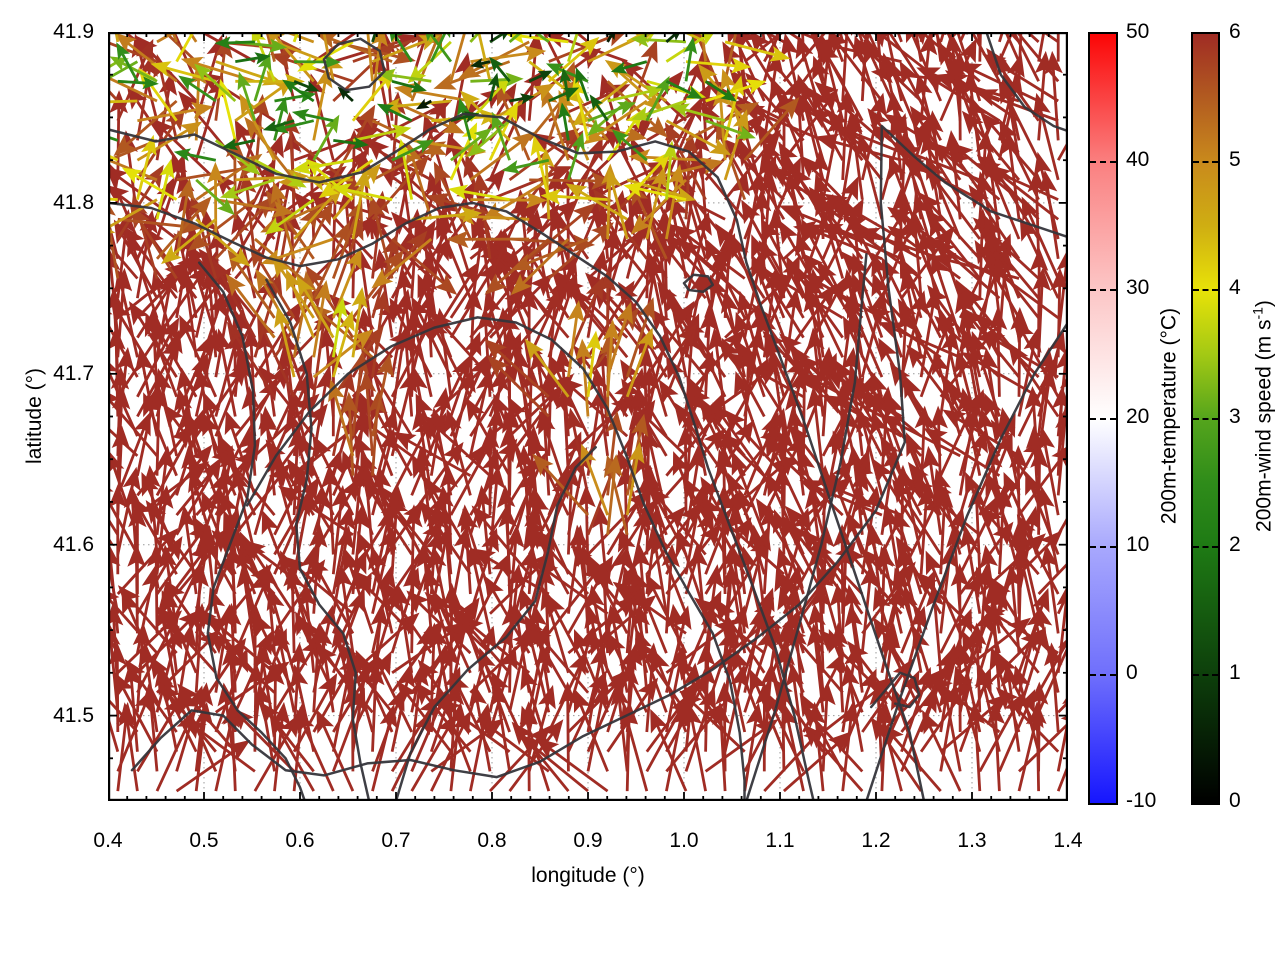 The width and height of the screenshot is (1280, 960). Describe the element at coordinates (1138, 544) in the screenshot. I see `temperature-colorbar-tick-label: 10` at that location.